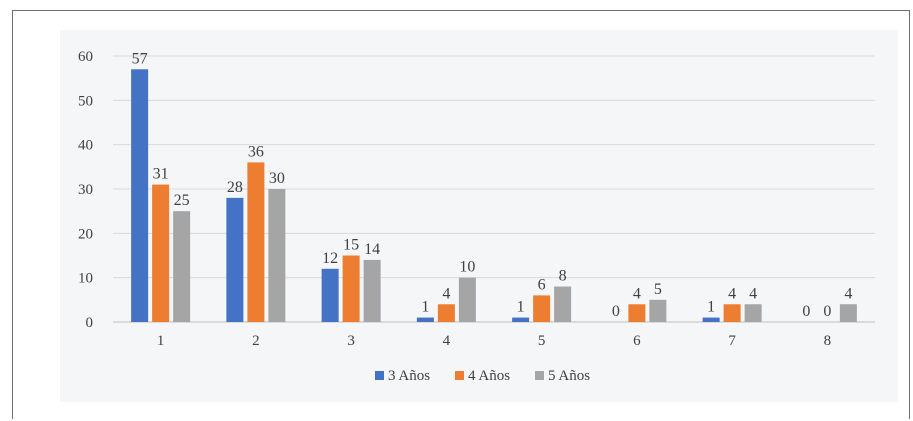 The height and width of the screenshot is (421, 913). I want to click on data-label: 30, so click(277, 178).